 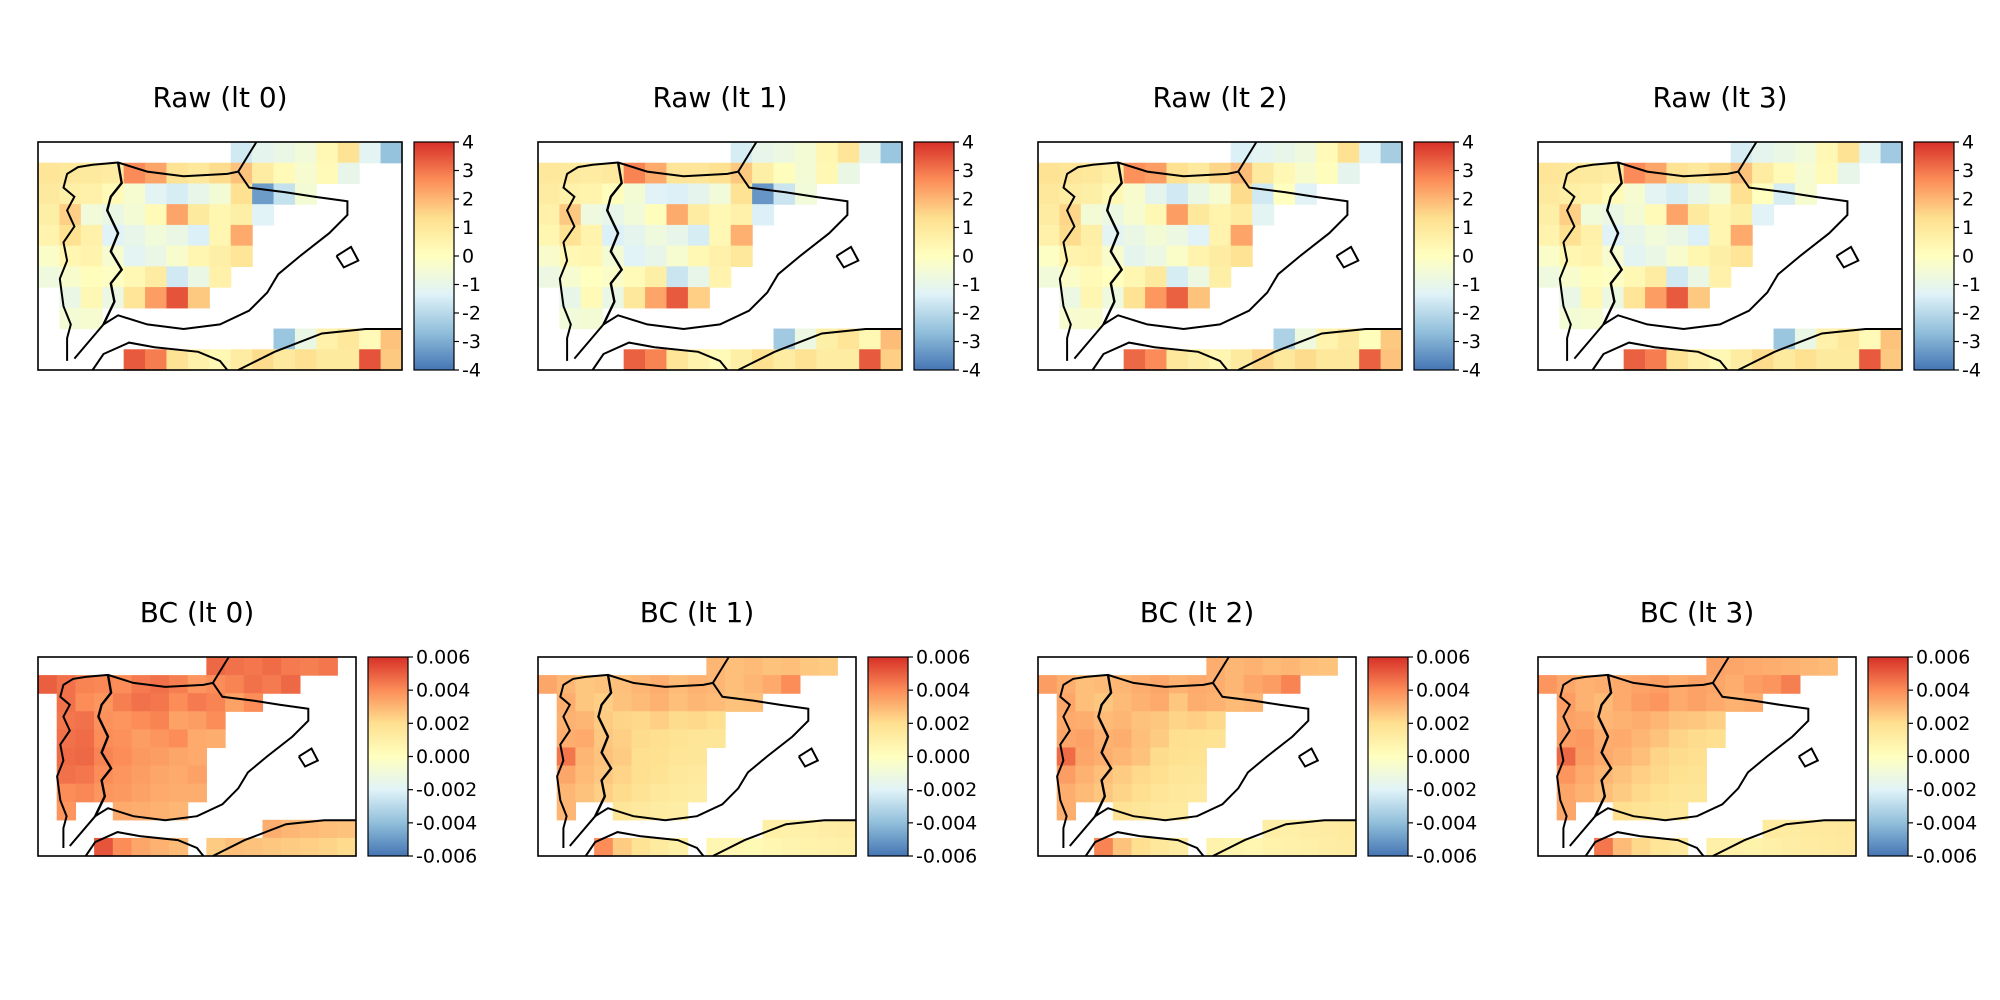 What do you see at coordinates (1388, 756) in the screenshot?
I see `colorbar` at bounding box center [1388, 756].